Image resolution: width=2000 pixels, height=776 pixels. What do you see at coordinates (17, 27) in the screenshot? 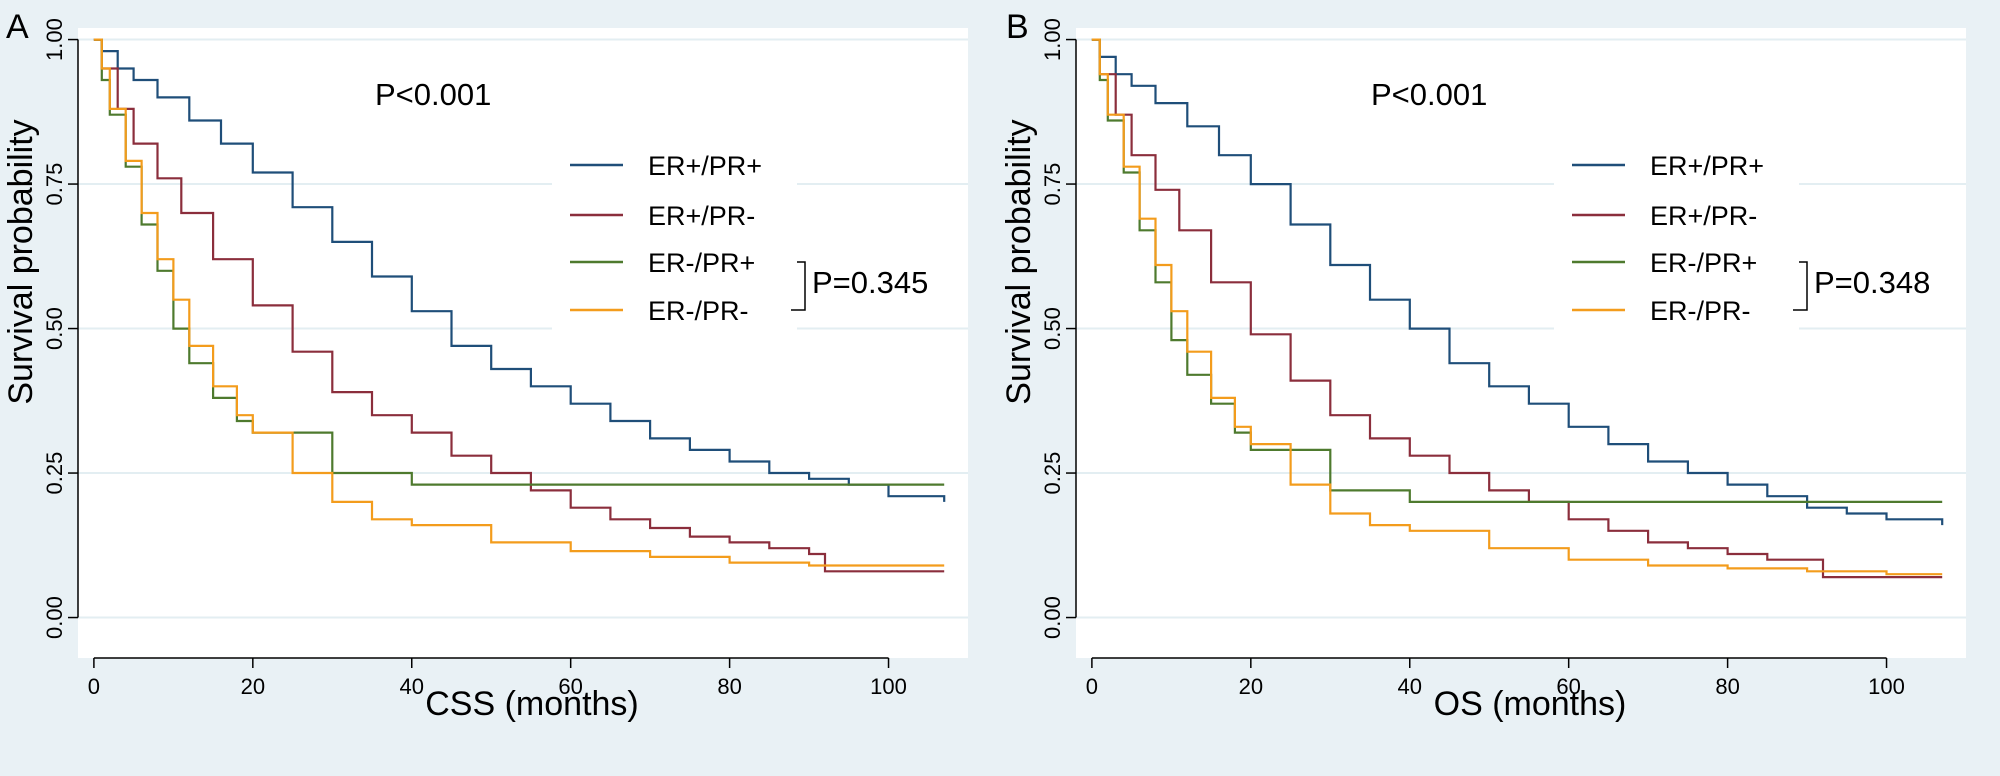
I see `panel-letter: A` at bounding box center [17, 27].